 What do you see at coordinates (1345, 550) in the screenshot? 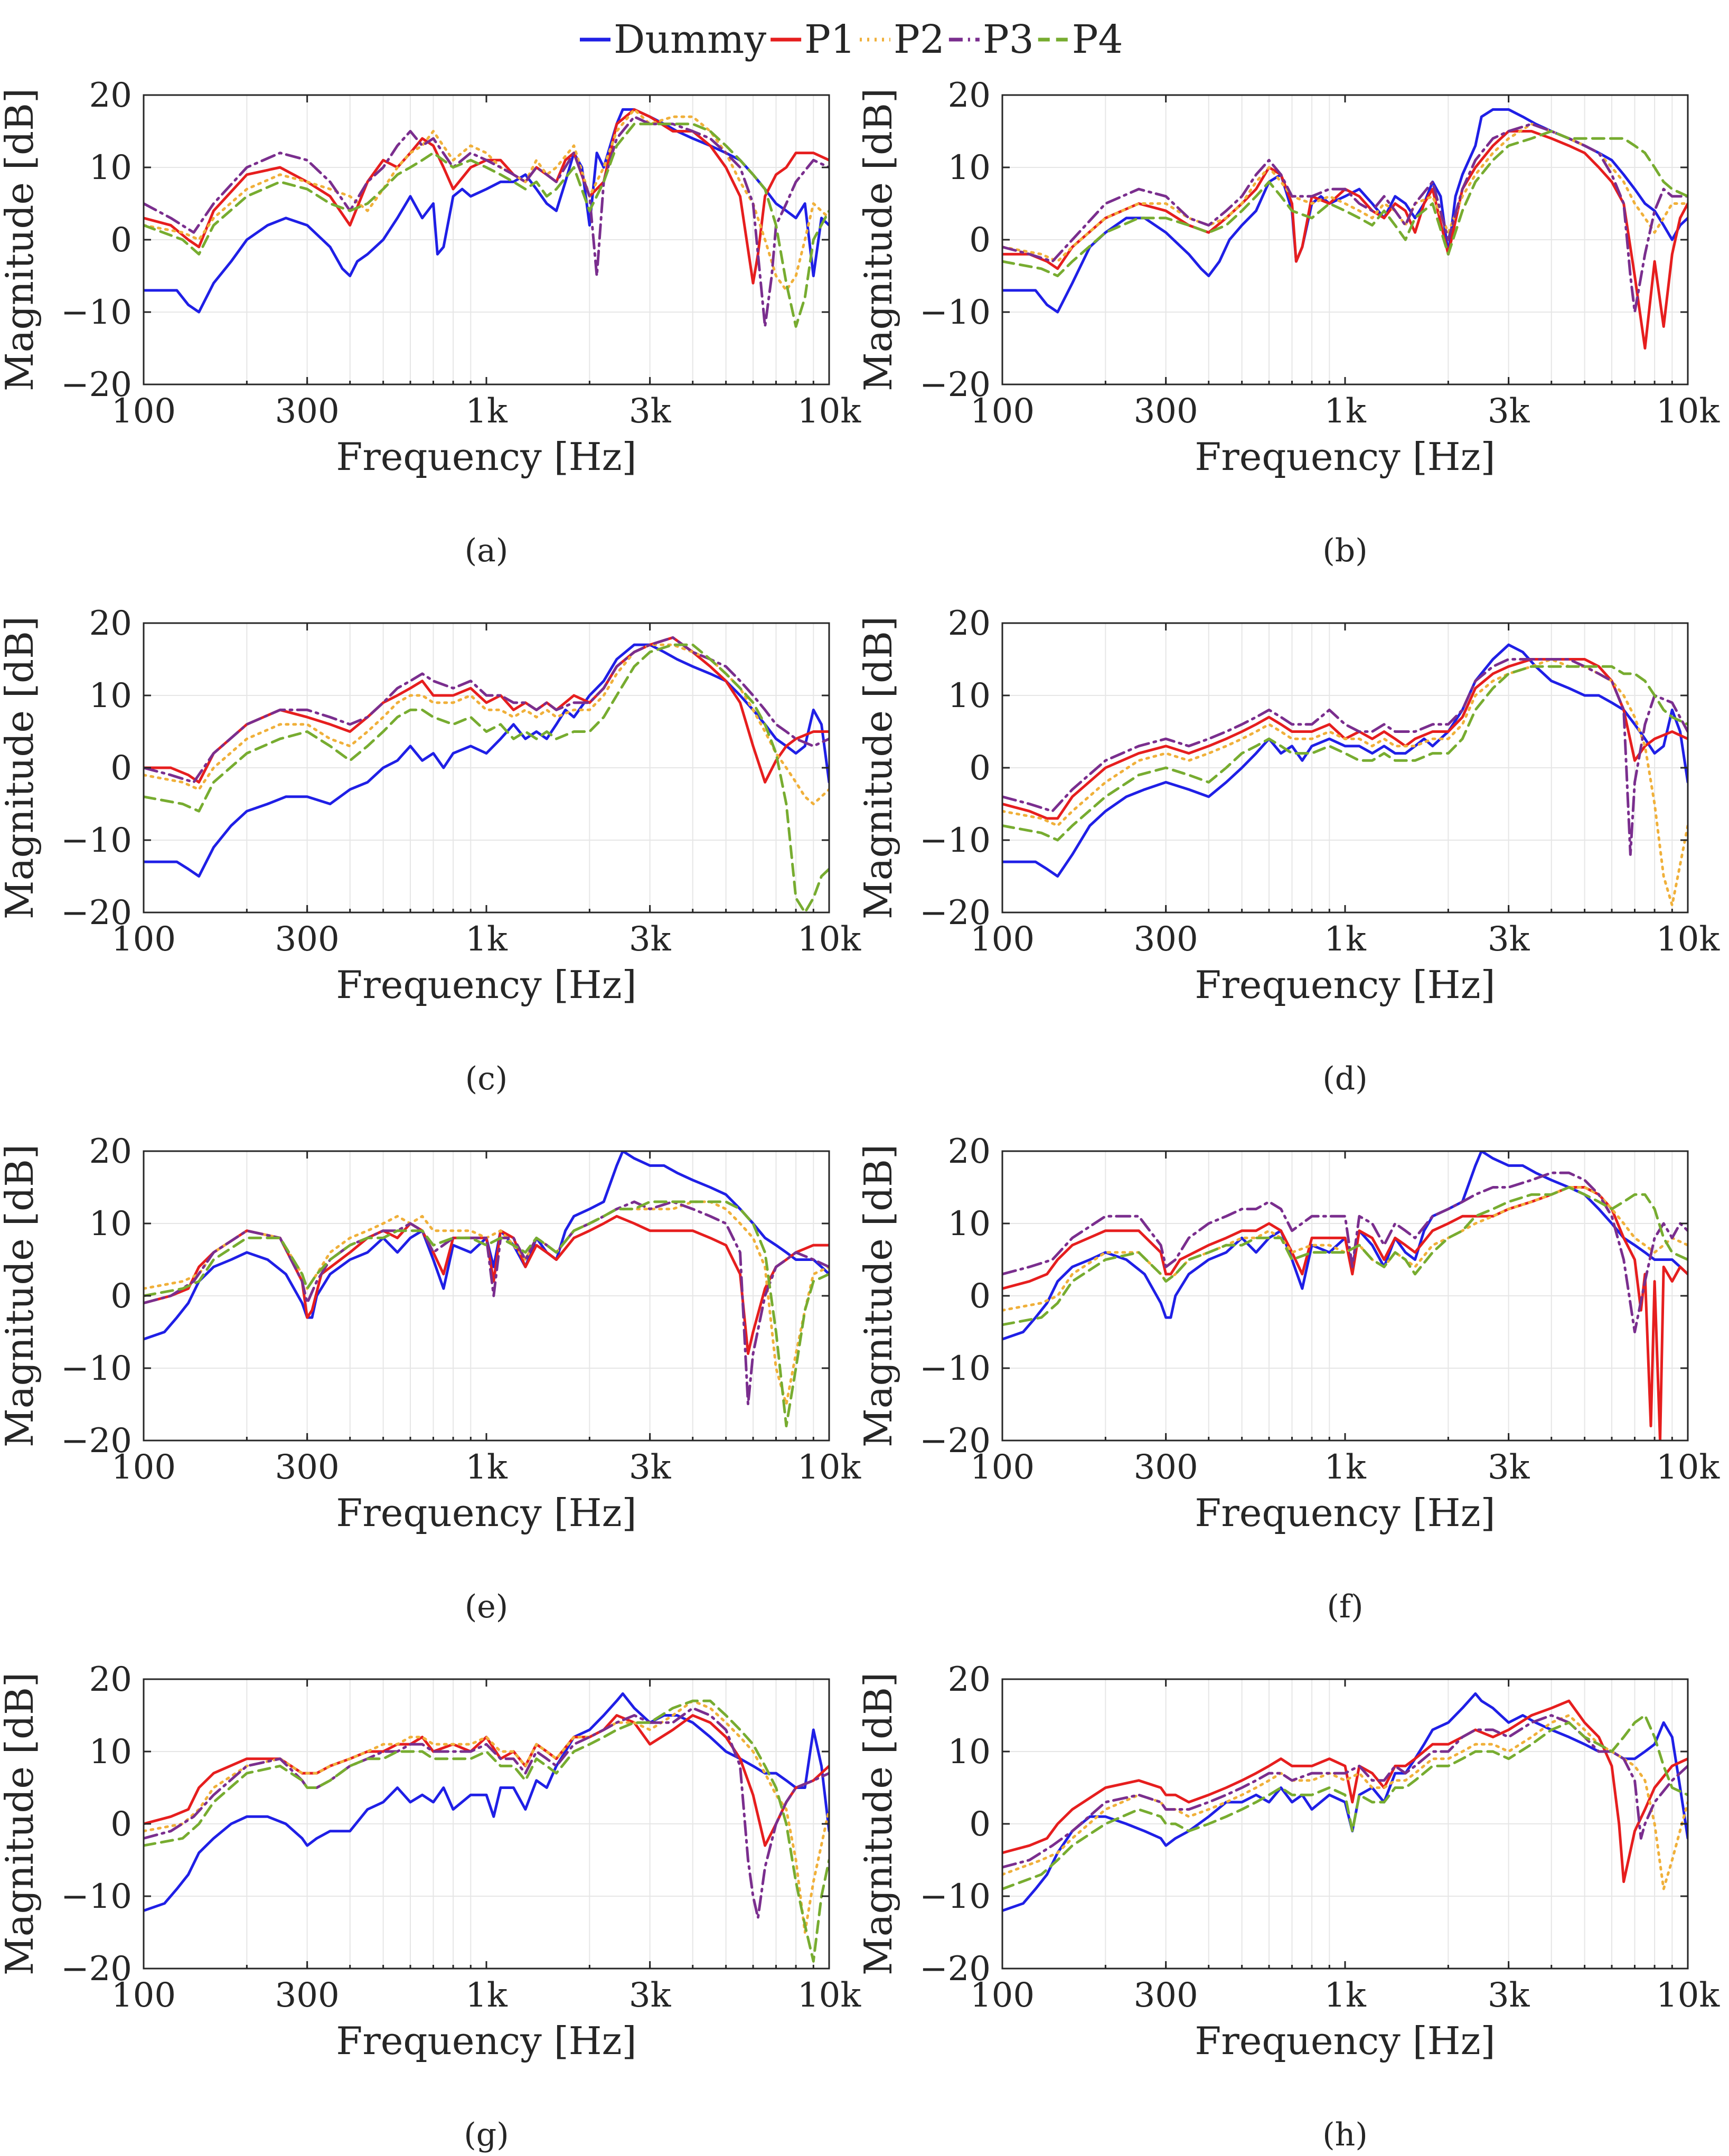
I see `panel-caption: (b)` at bounding box center [1345, 550].